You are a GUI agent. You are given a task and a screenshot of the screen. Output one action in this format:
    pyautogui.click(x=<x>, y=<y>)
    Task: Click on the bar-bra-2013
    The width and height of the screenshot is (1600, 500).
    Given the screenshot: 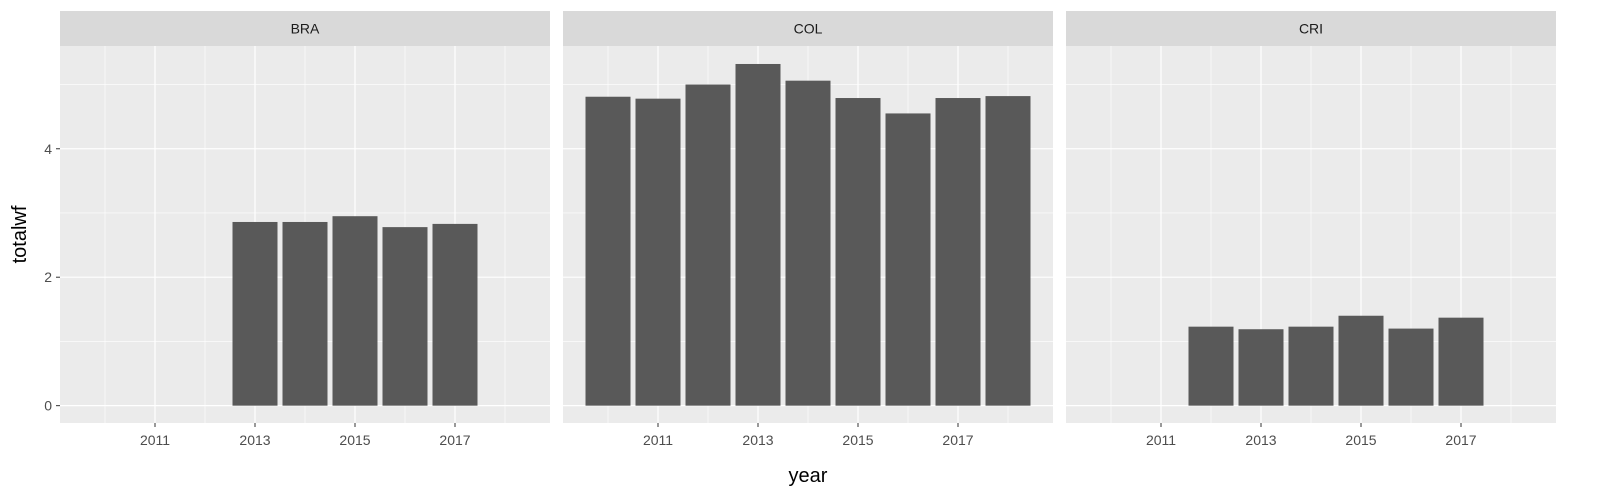 What is the action you would take?
    pyautogui.click(x=255, y=313)
    